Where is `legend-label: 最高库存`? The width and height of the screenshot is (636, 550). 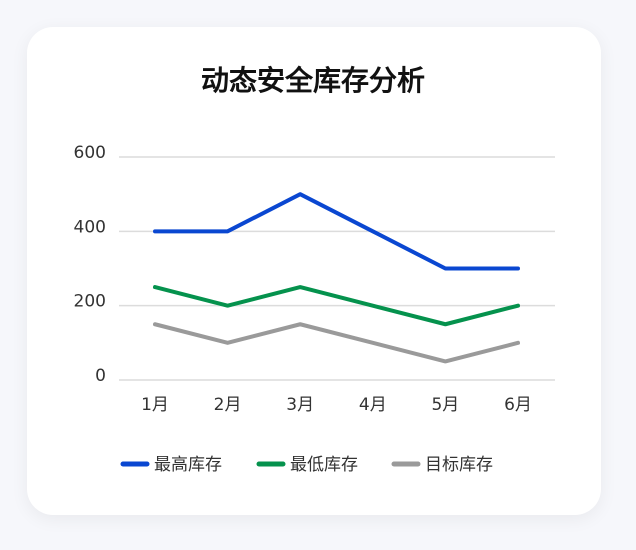 legend-label: 最高库存 is located at coordinates (188, 465).